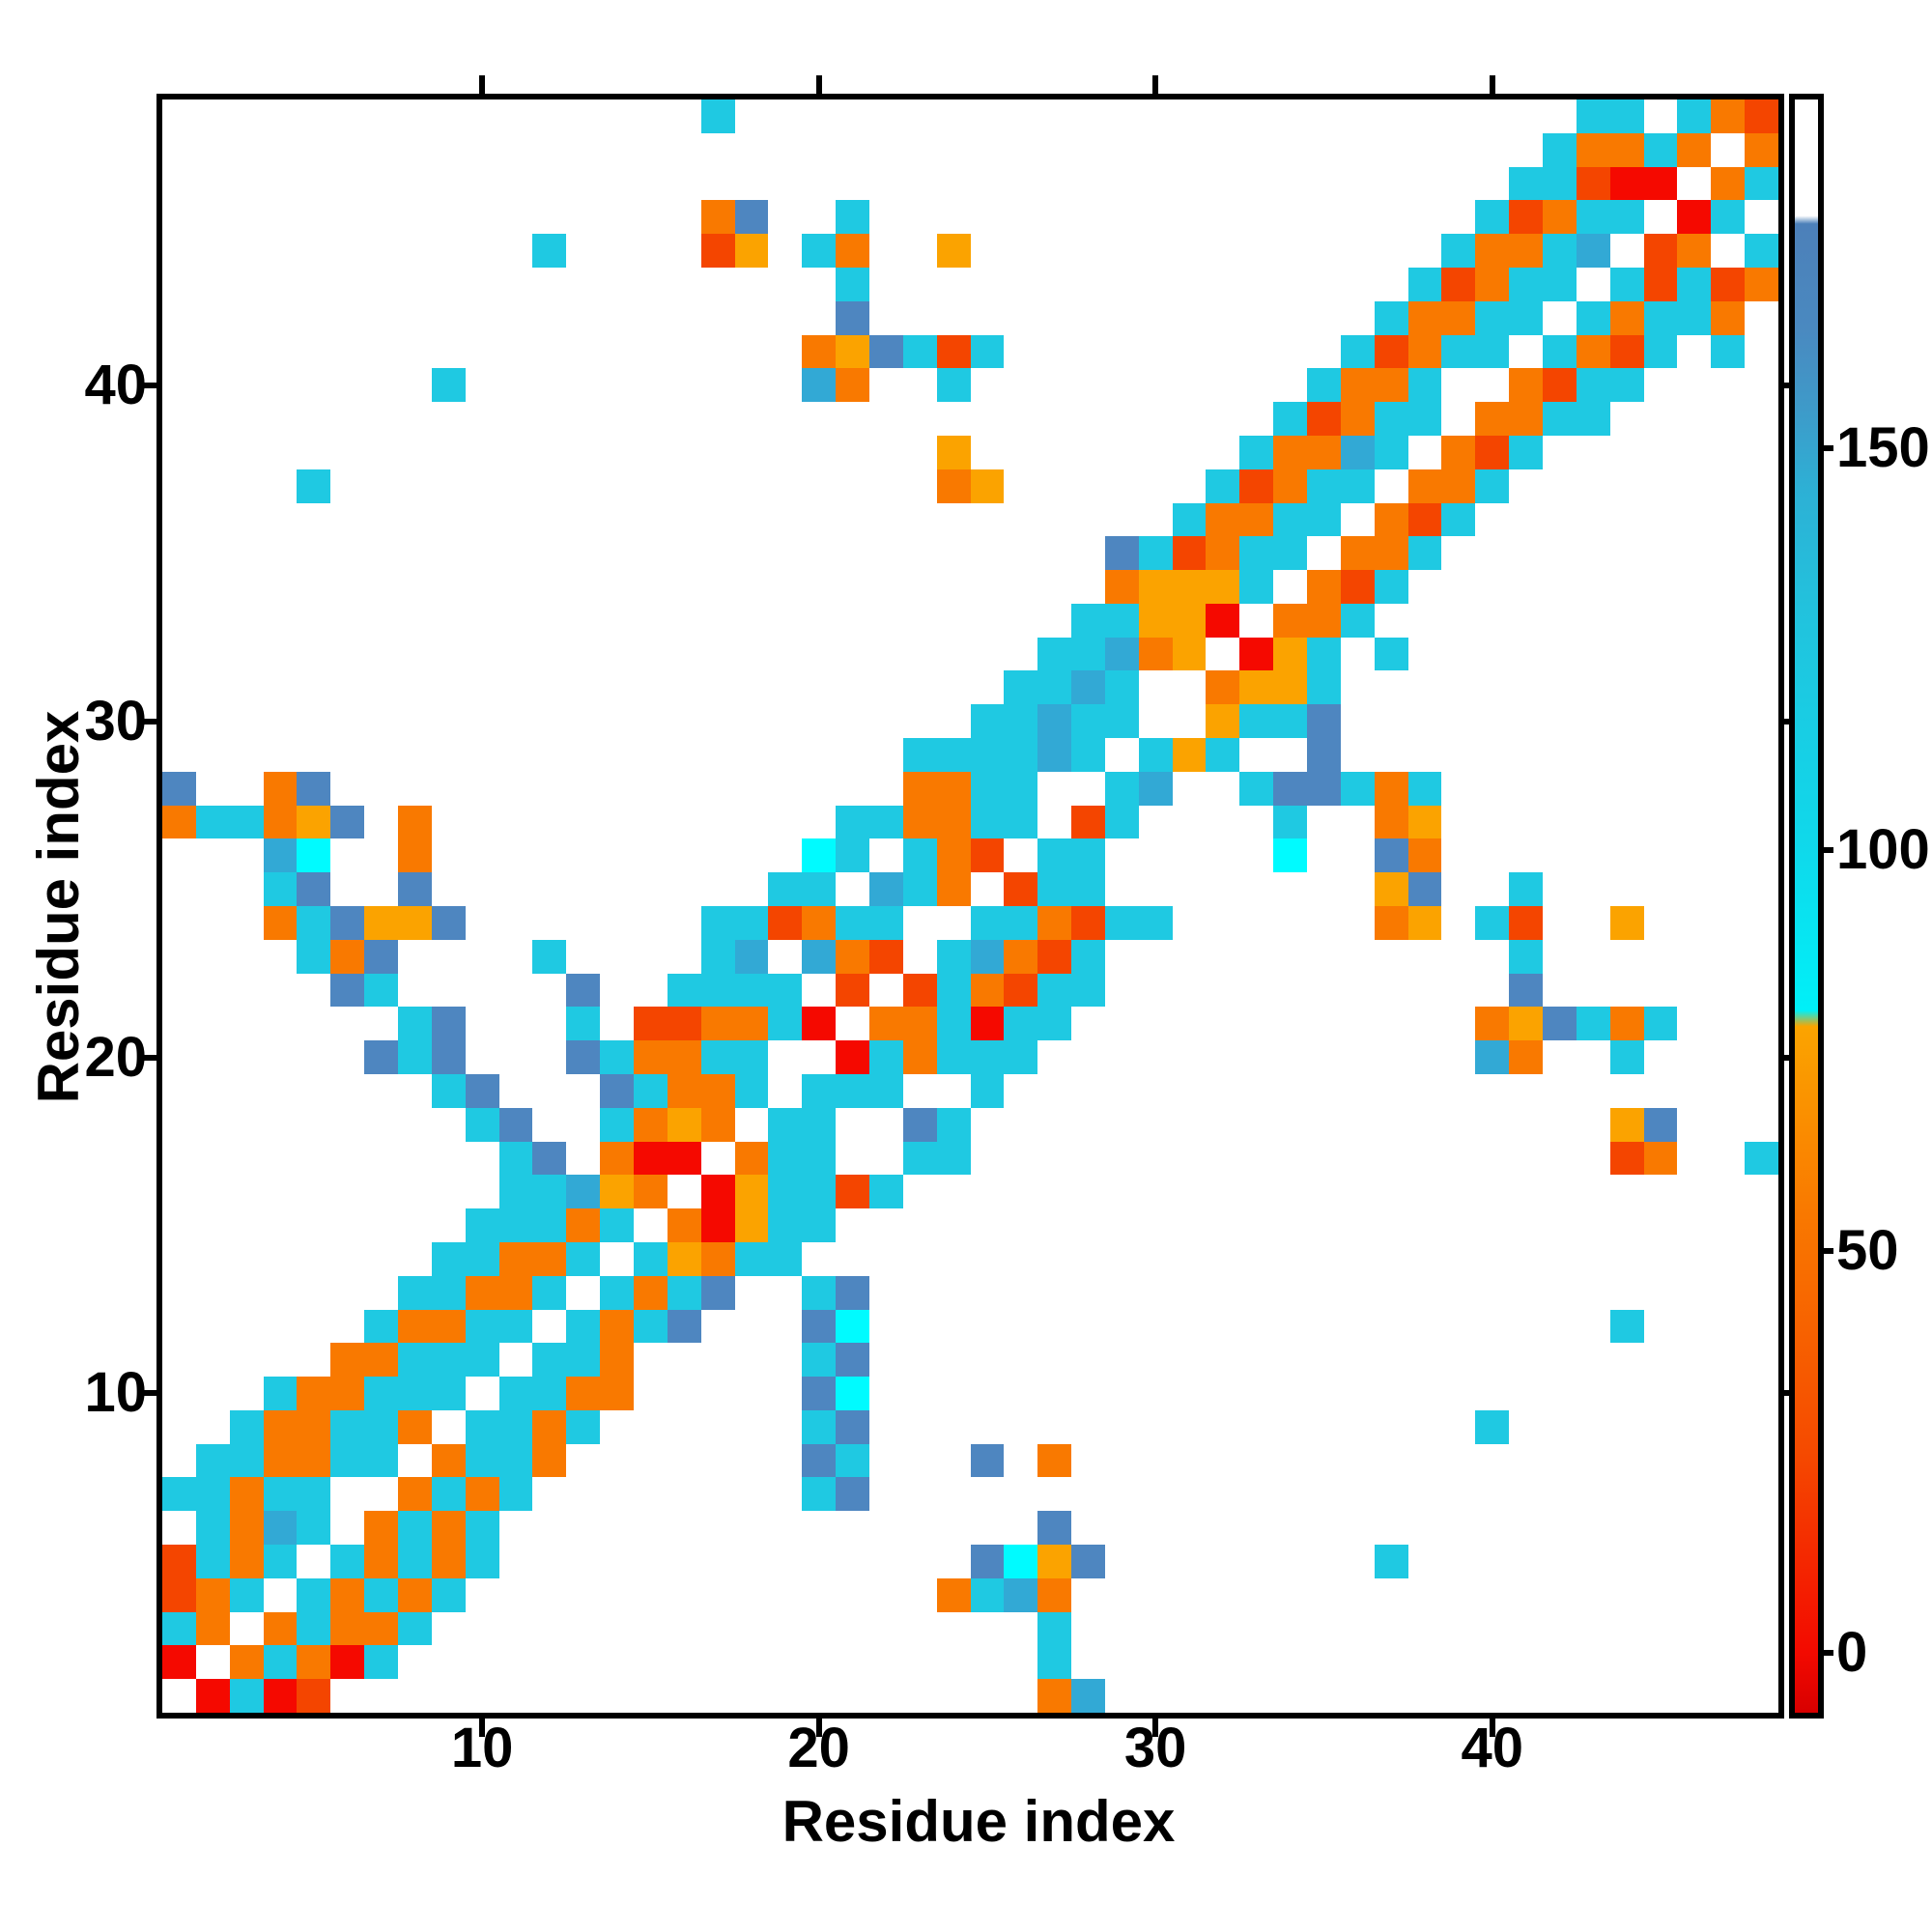  I want to click on x-tick-mark-top, so click(1155, 84).